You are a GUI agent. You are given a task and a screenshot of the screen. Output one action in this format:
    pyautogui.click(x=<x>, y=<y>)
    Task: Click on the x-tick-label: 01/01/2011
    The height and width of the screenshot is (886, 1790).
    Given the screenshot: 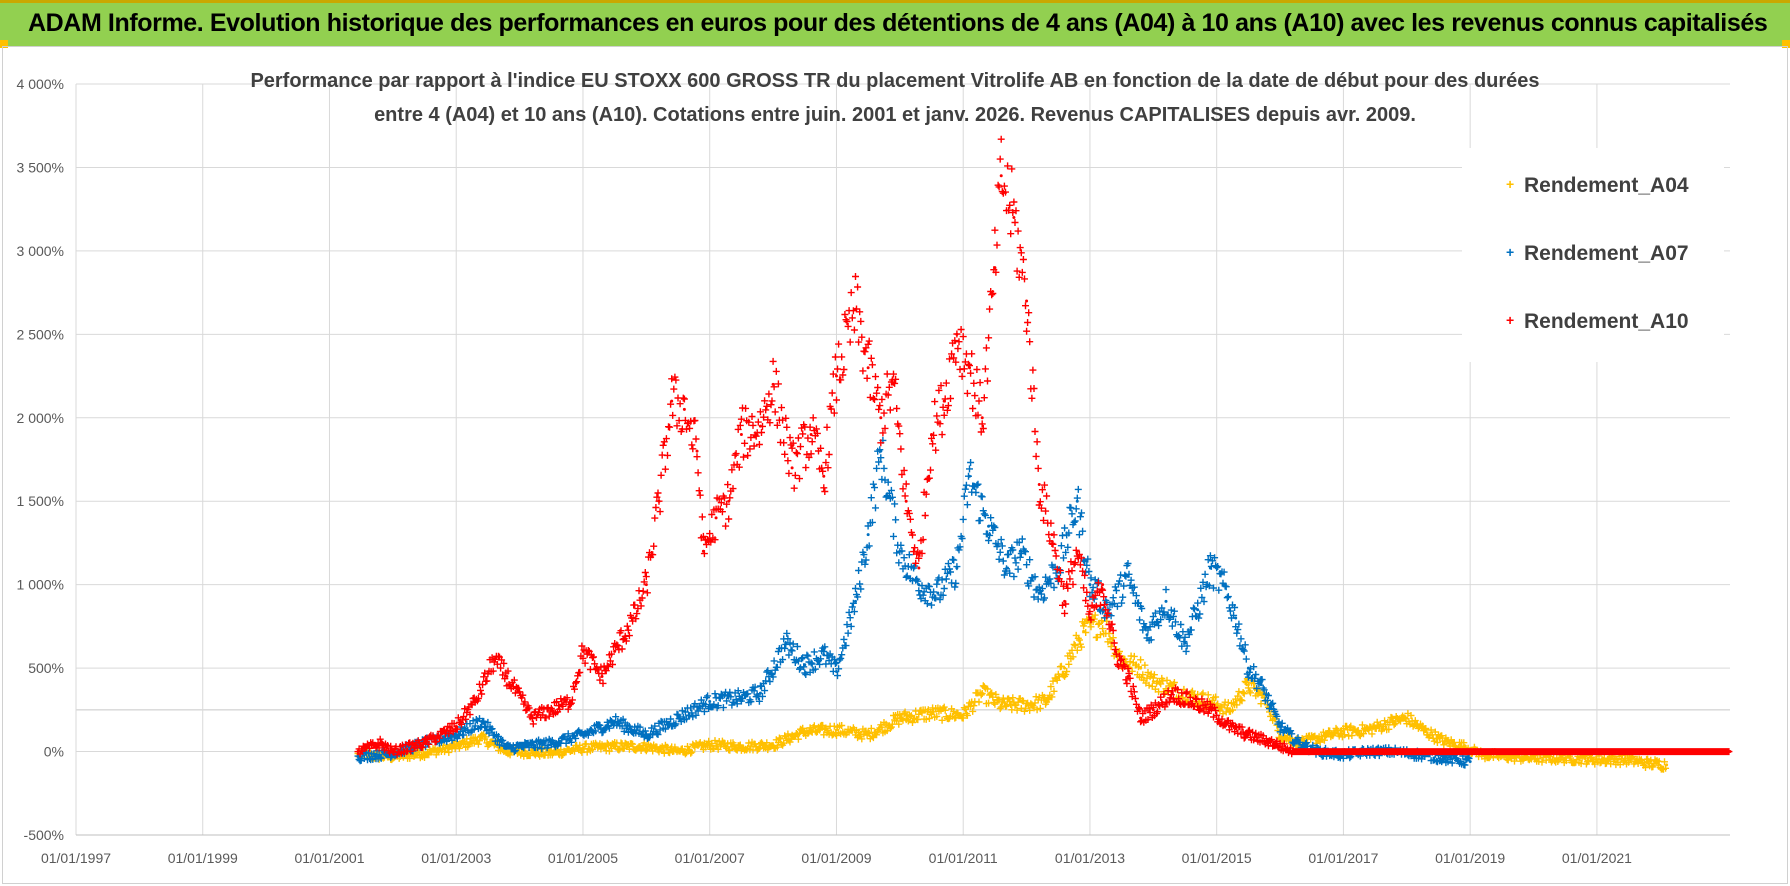 What is the action you would take?
    pyautogui.click(x=963, y=858)
    